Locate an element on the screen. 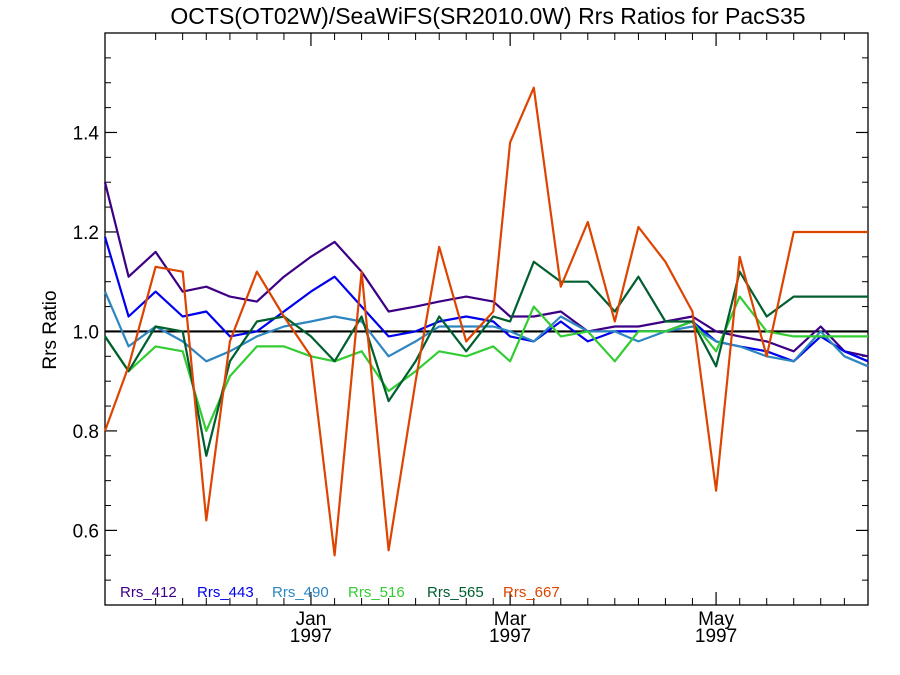  y-tick-label: 1.0 is located at coordinates (86, 332).